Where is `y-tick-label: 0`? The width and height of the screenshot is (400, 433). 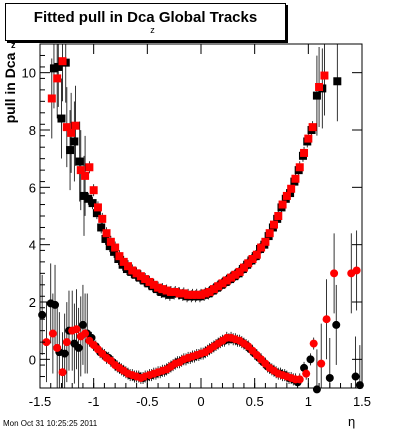 y-tick-label: 0 is located at coordinates (32, 359).